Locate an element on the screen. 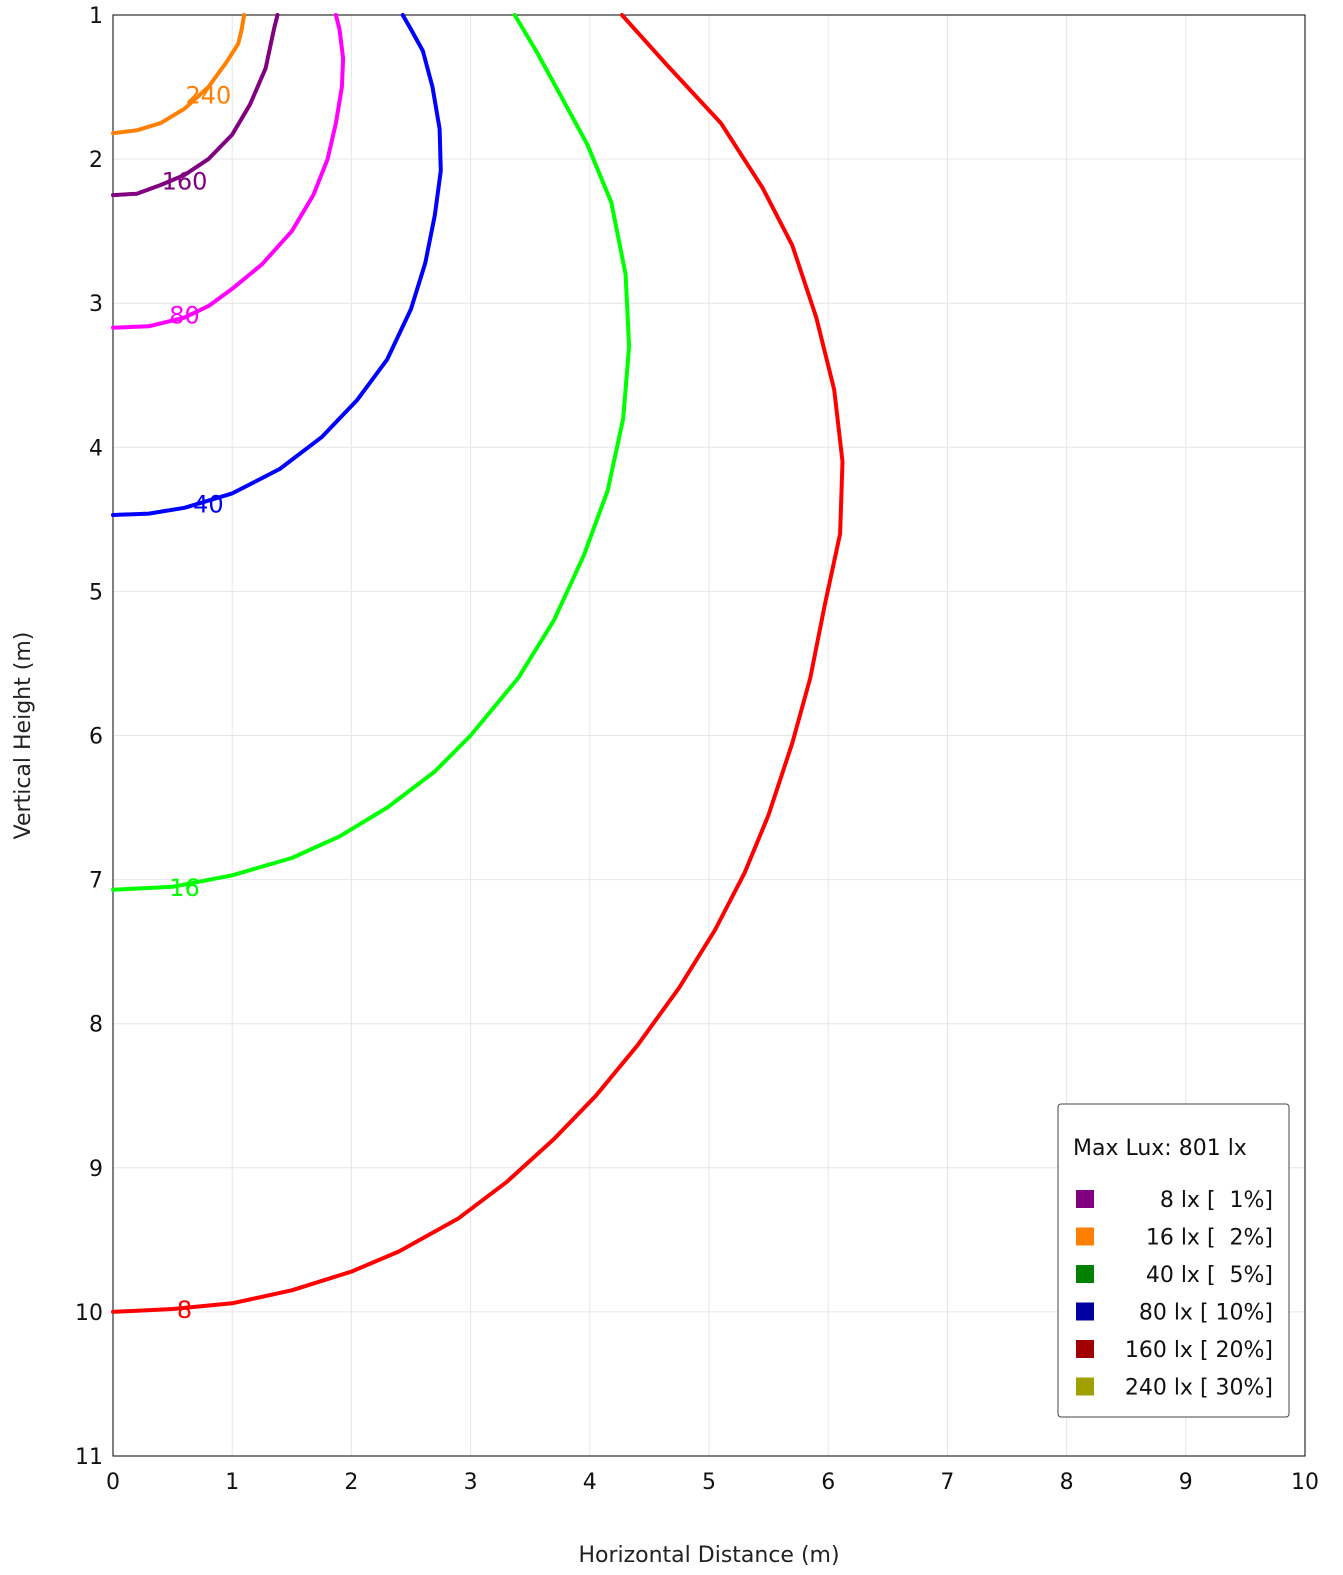 The height and width of the screenshot is (1575, 1343). legend-box is located at coordinates (1173, 1260).